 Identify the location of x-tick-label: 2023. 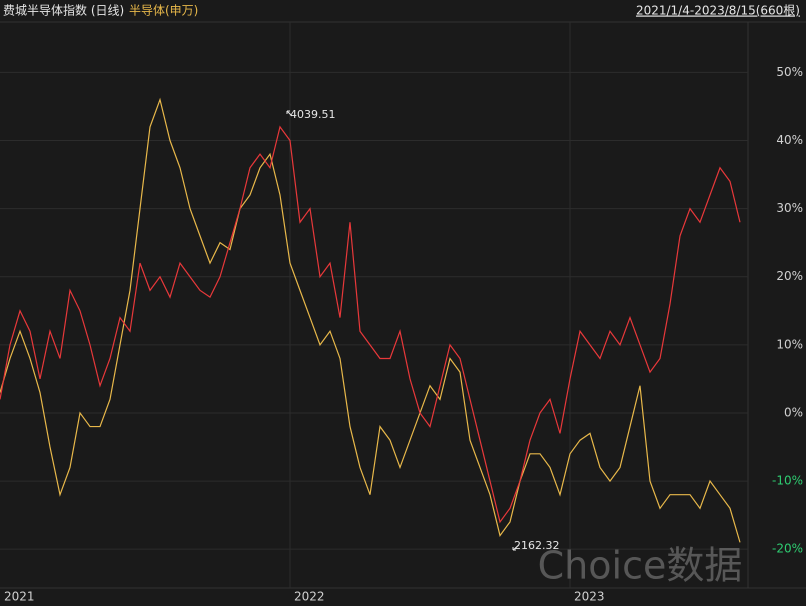
(589, 597).